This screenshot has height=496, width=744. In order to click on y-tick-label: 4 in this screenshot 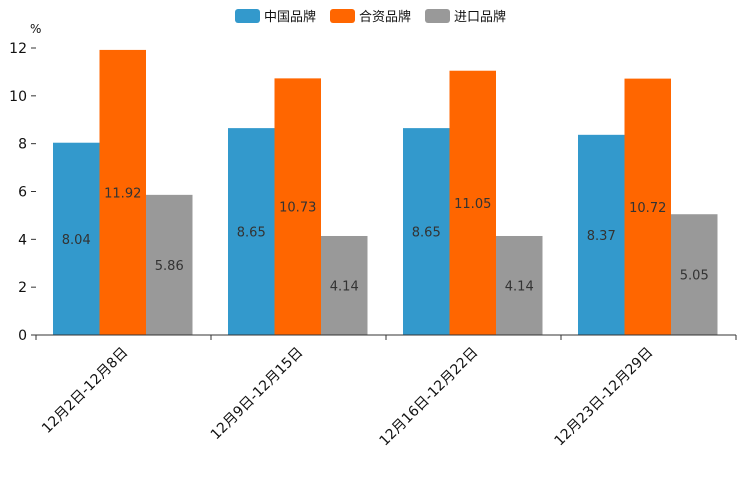, I will do `click(22, 240)`.